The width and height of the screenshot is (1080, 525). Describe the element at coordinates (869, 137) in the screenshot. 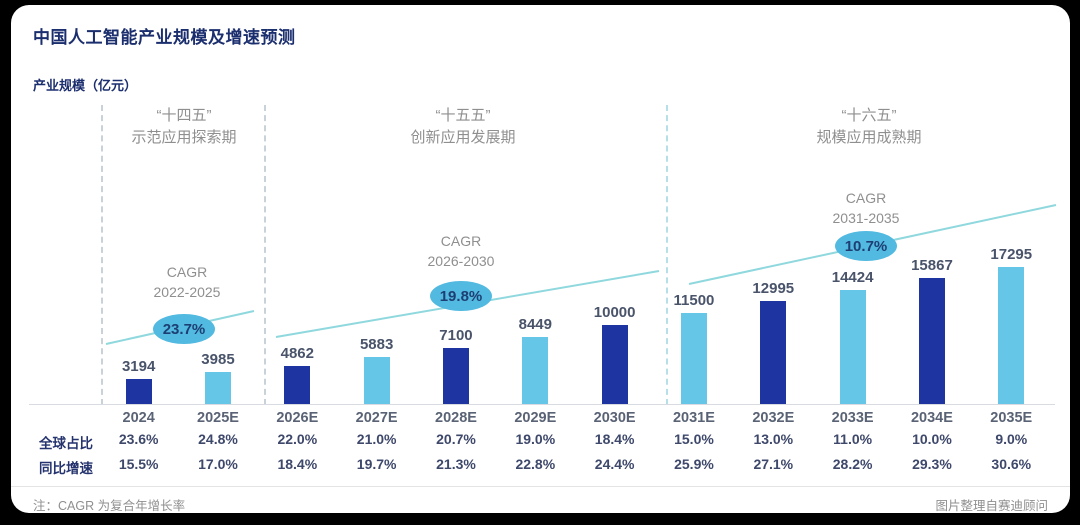

I see `period-desc: 规模应用成熟期` at that location.